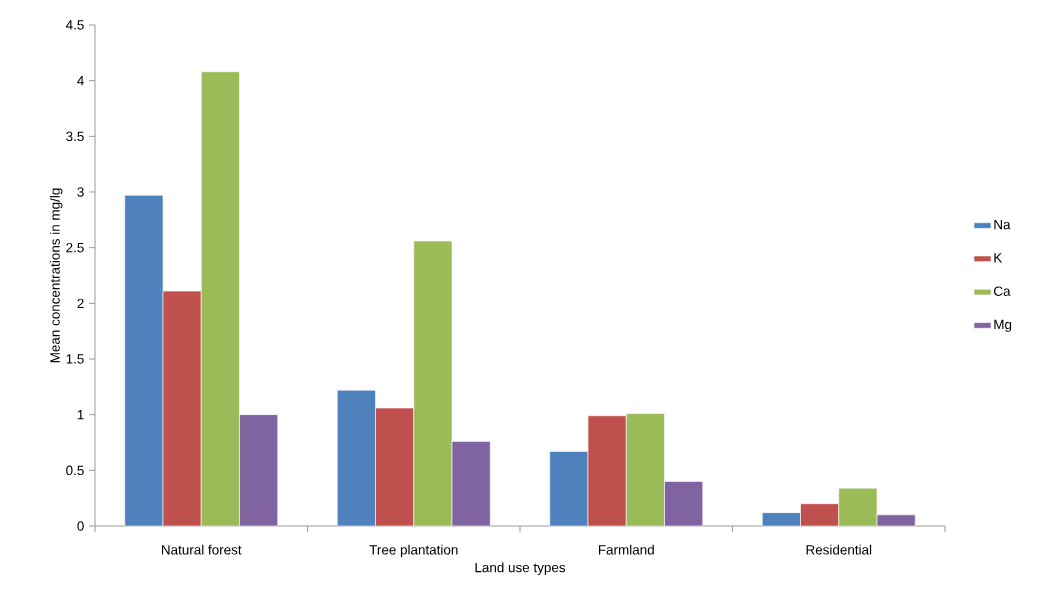 Image resolution: width=1037 pixels, height=606 pixels. I want to click on y-axis-title: Mean concentrations in mg/lg, so click(56, 275).